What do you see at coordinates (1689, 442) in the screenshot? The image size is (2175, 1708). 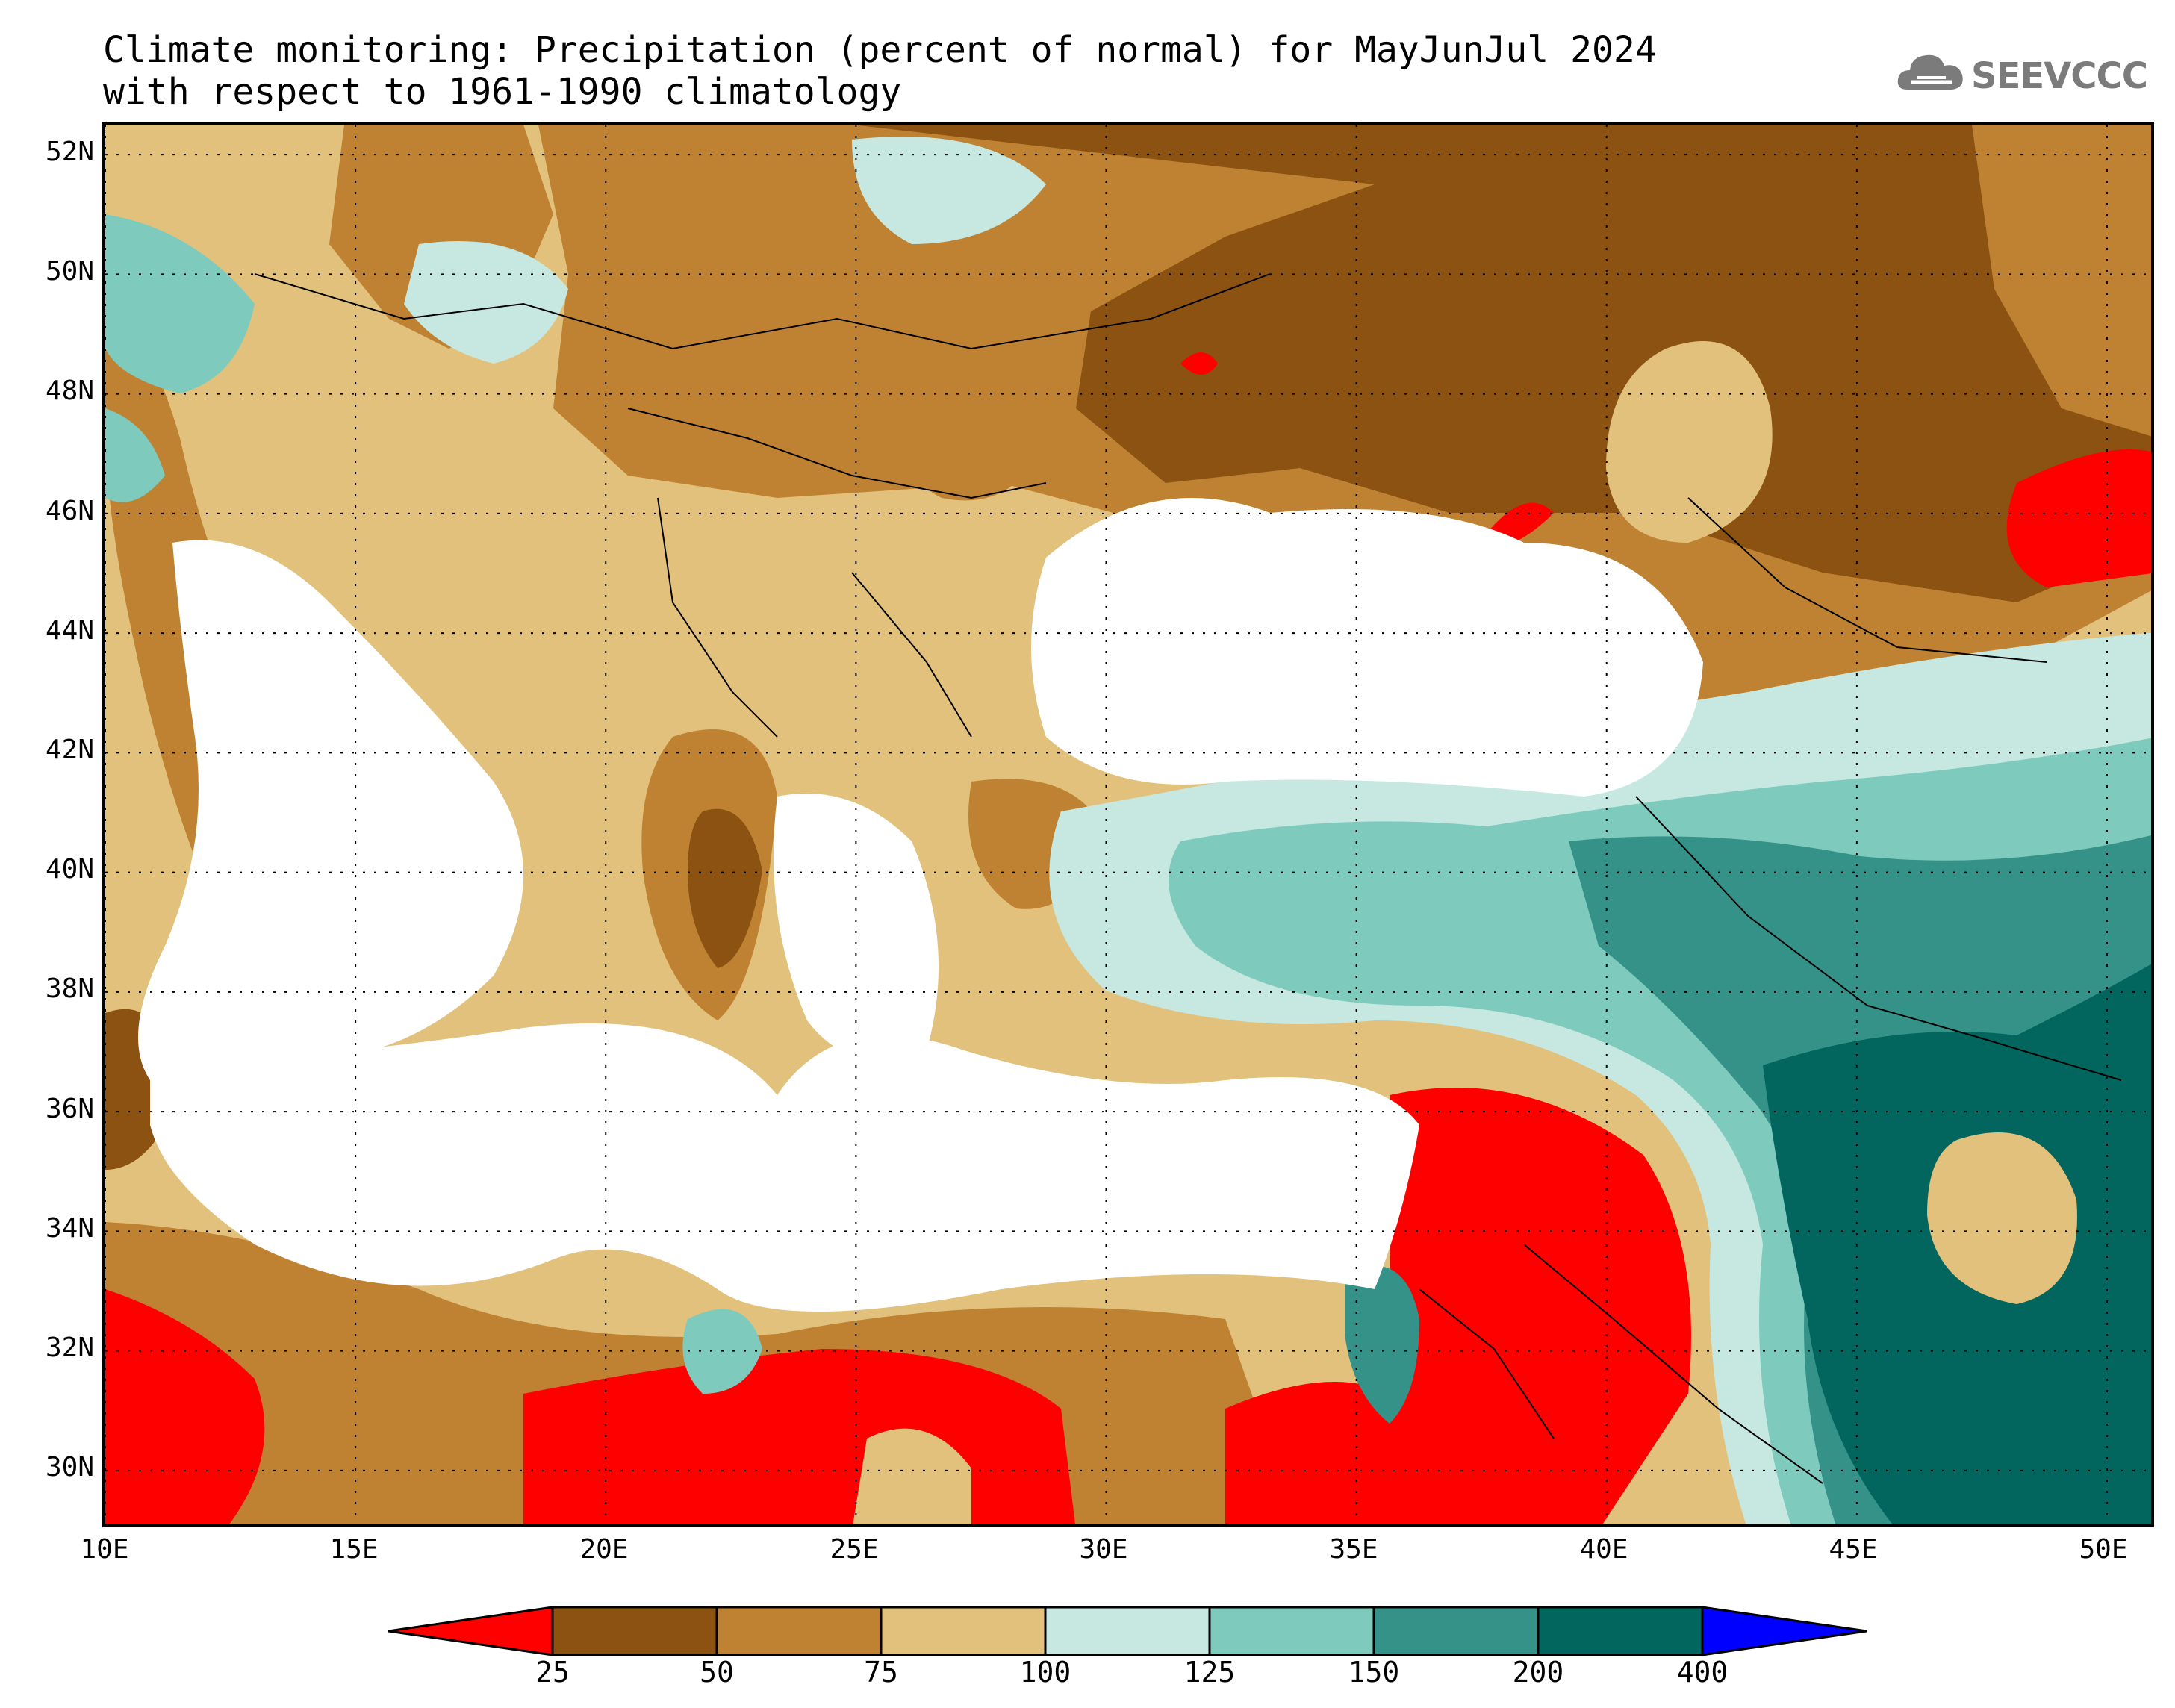 I see `region-75-100-don` at bounding box center [1689, 442].